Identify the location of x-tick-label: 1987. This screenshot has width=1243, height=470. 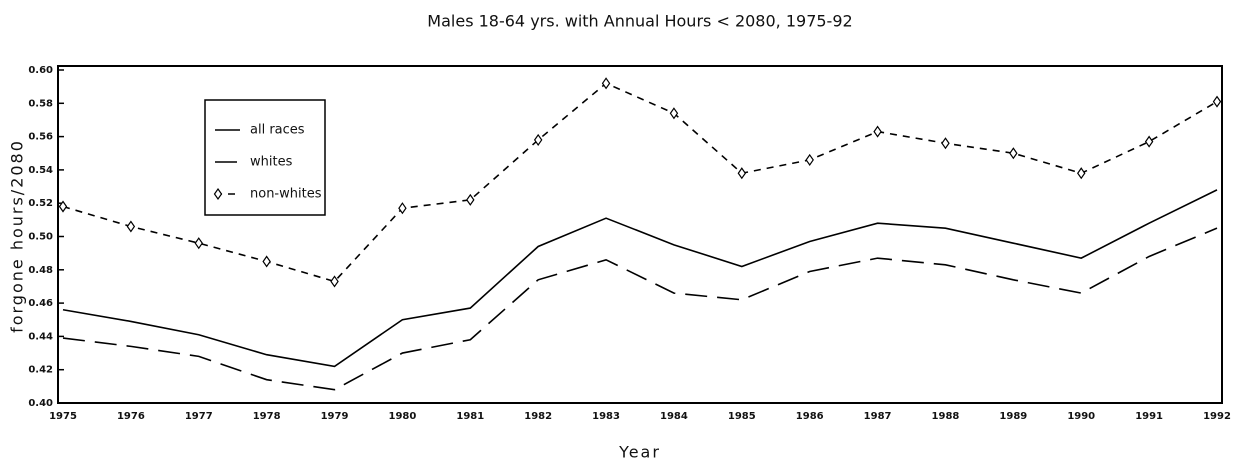
(878, 416).